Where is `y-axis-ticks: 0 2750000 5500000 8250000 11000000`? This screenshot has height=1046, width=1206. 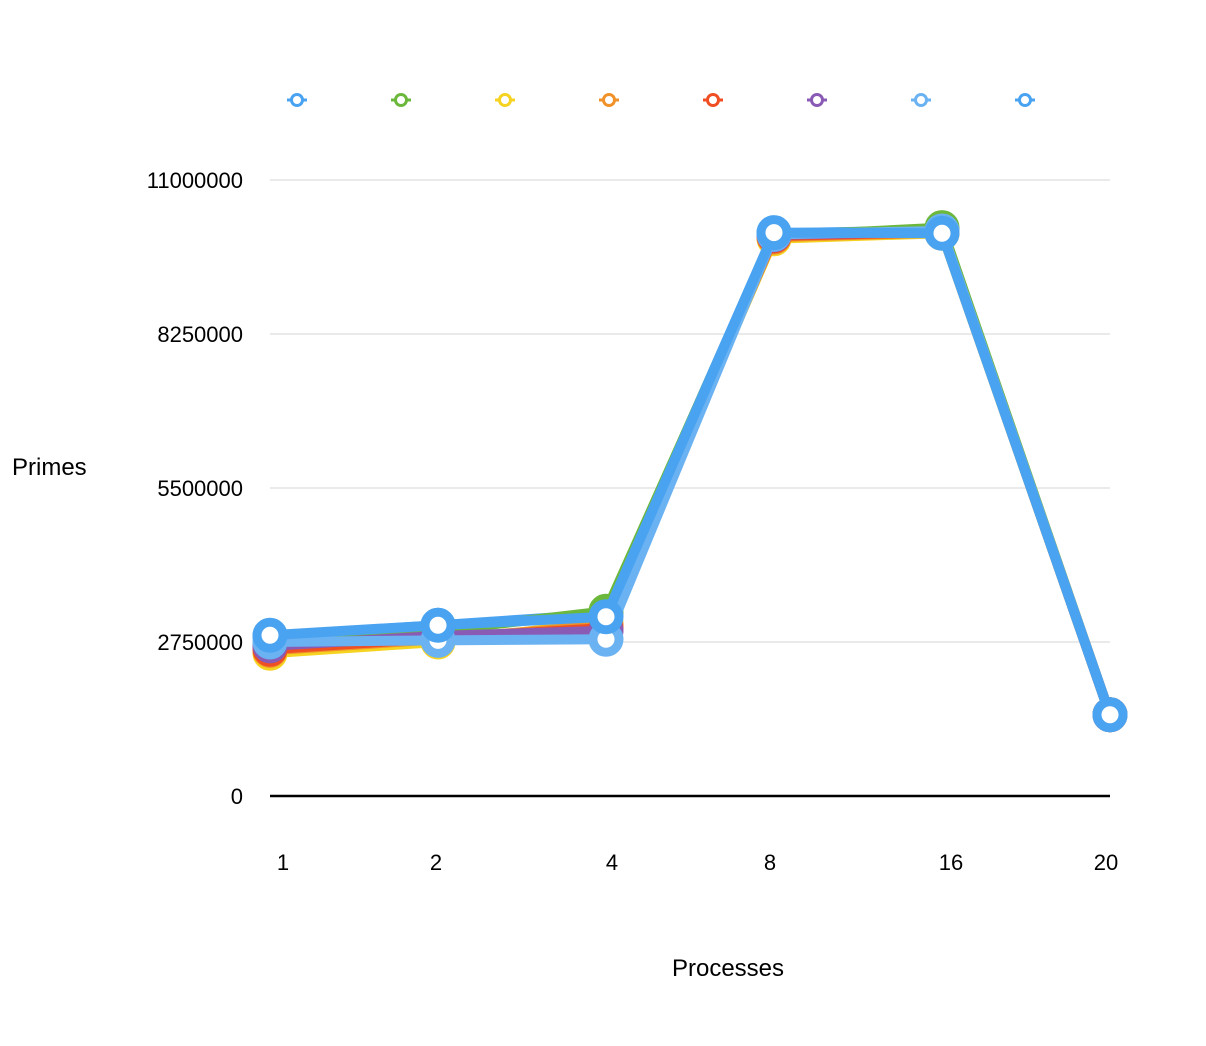 y-axis-ticks: 0 2750000 5500000 8250000 11000000 is located at coordinates (195, 488).